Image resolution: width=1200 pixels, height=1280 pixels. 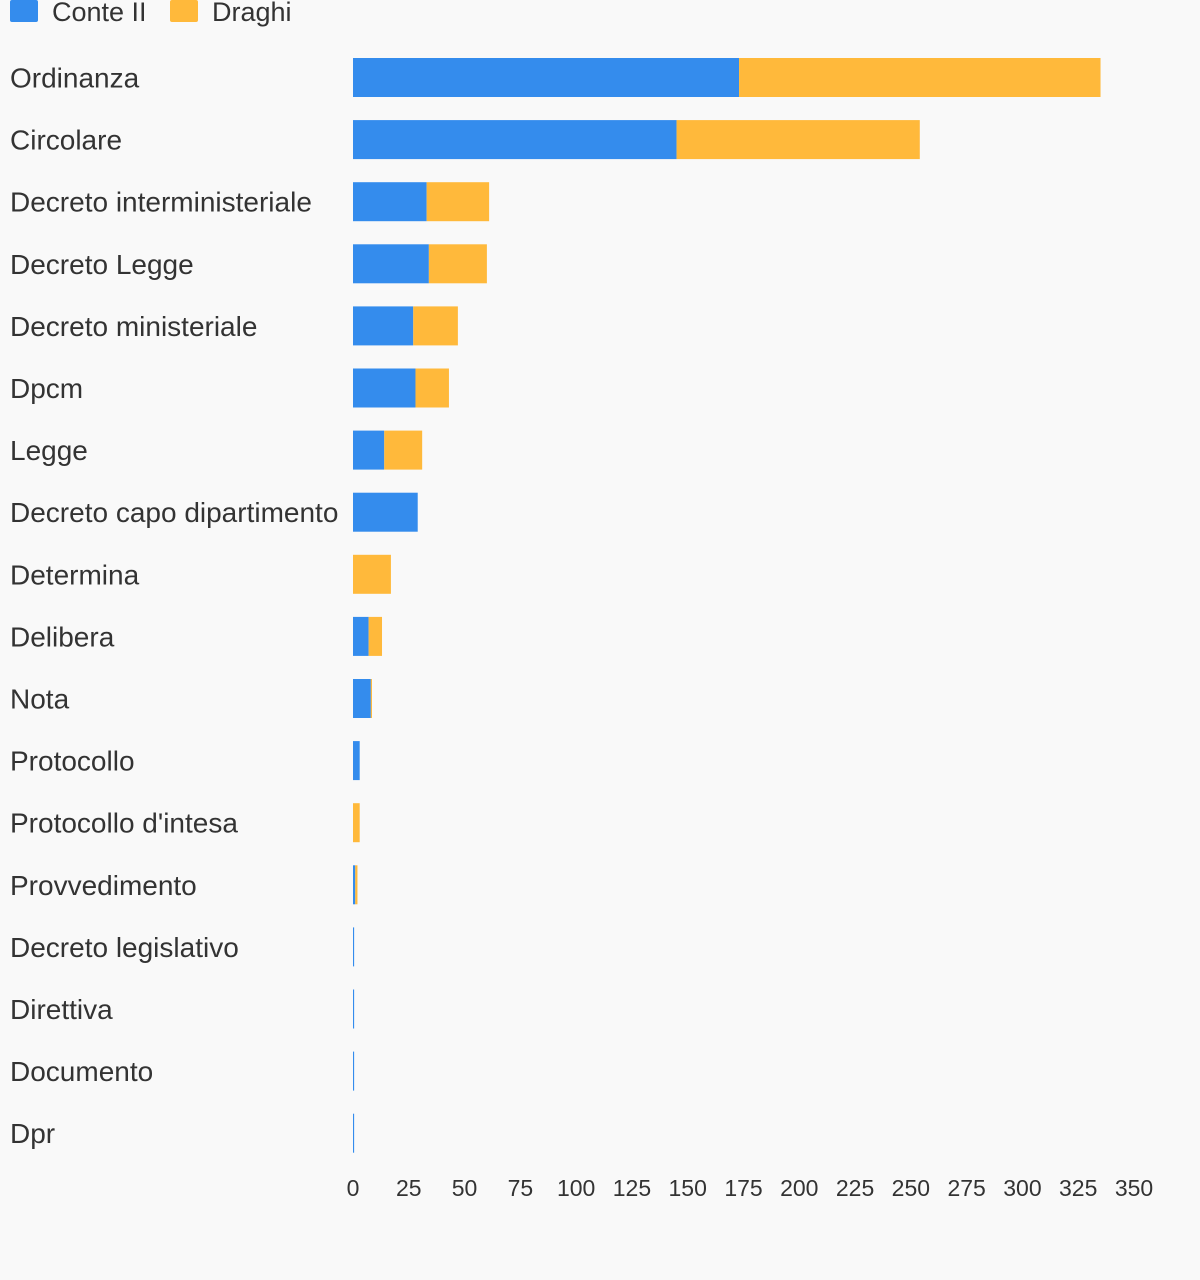 What do you see at coordinates (369, 450) in the screenshot?
I see `bar-conte-ii-legge` at bounding box center [369, 450].